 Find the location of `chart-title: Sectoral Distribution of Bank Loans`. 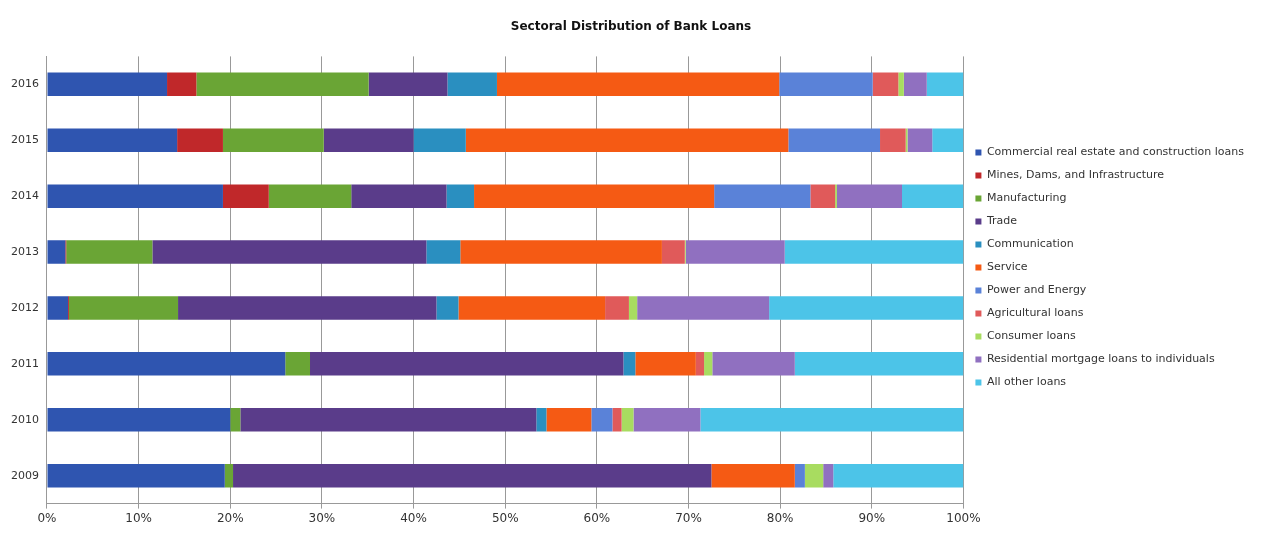

chart-title: Sectoral Distribution of Bank Loans is located at coordinates (631, 26).